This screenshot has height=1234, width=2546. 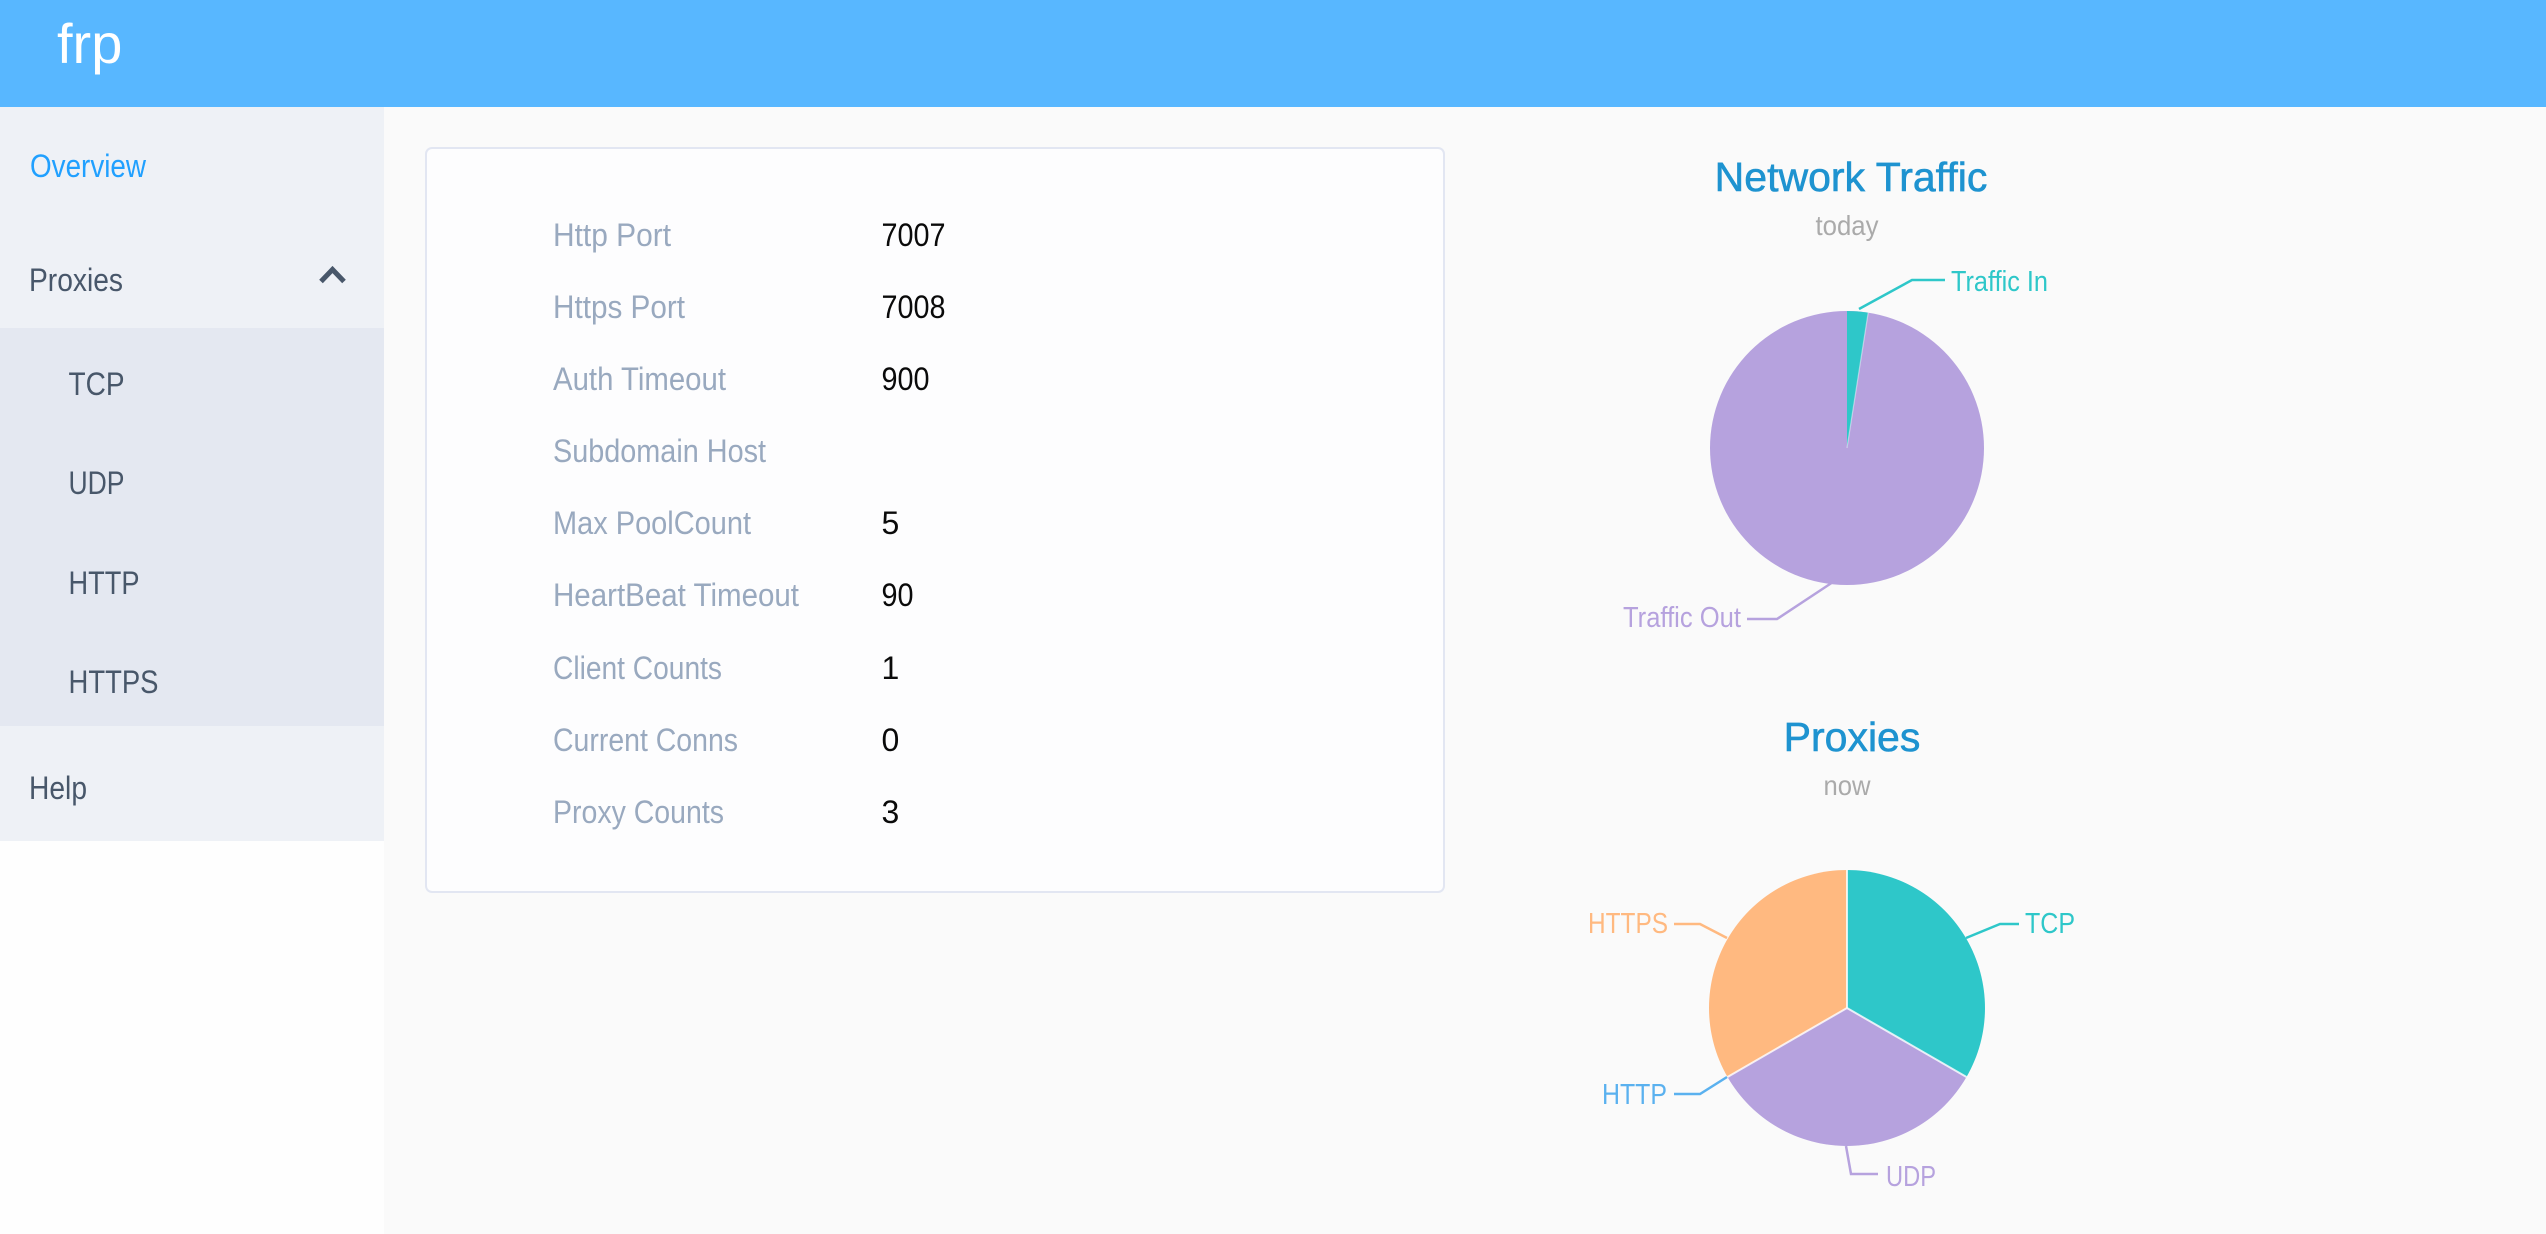 What do you see at coordinates (906, 379) in the screenshot?
I see `svg-text: 900` at bounding box center [906, 379].